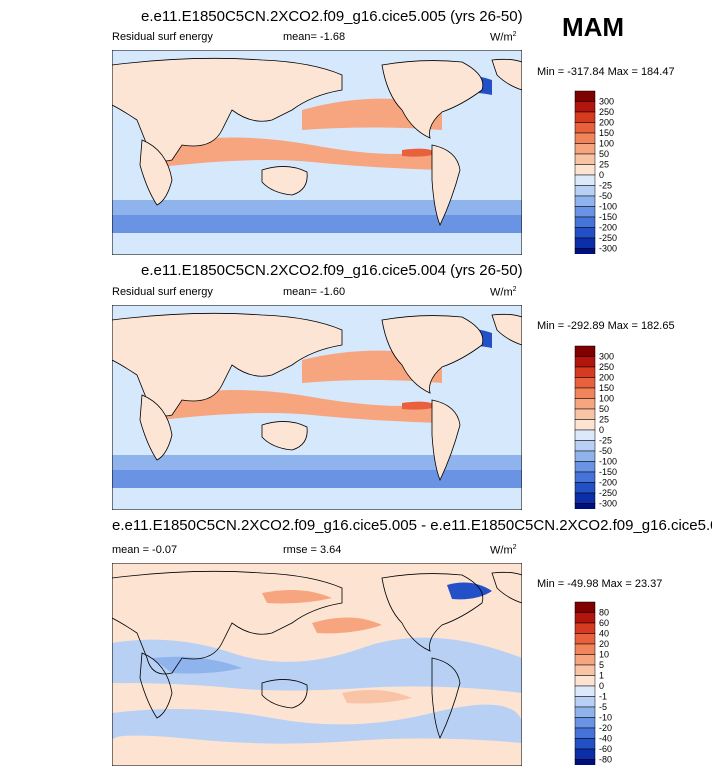 Image resolution: width=712 pixels, height=776 pixels. What do you see at coordinates (284, 181) in the screenshot?
I see `panel1-australia` at bounding box center [284, 181].